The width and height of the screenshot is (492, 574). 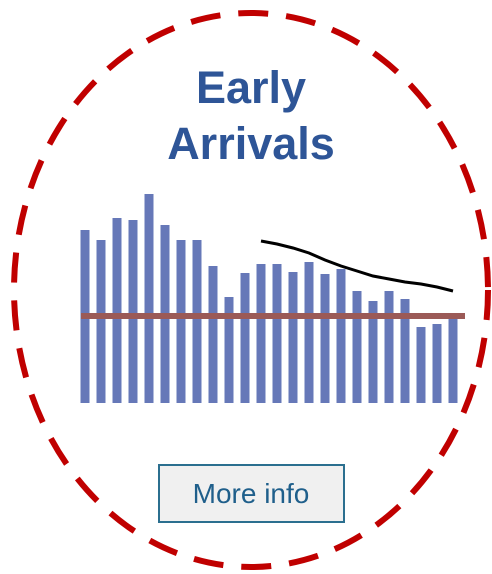 What do you see at coordinates (251, 87) in the screenshot?
I see `title-line: Early` at bounding box center [251, 87].